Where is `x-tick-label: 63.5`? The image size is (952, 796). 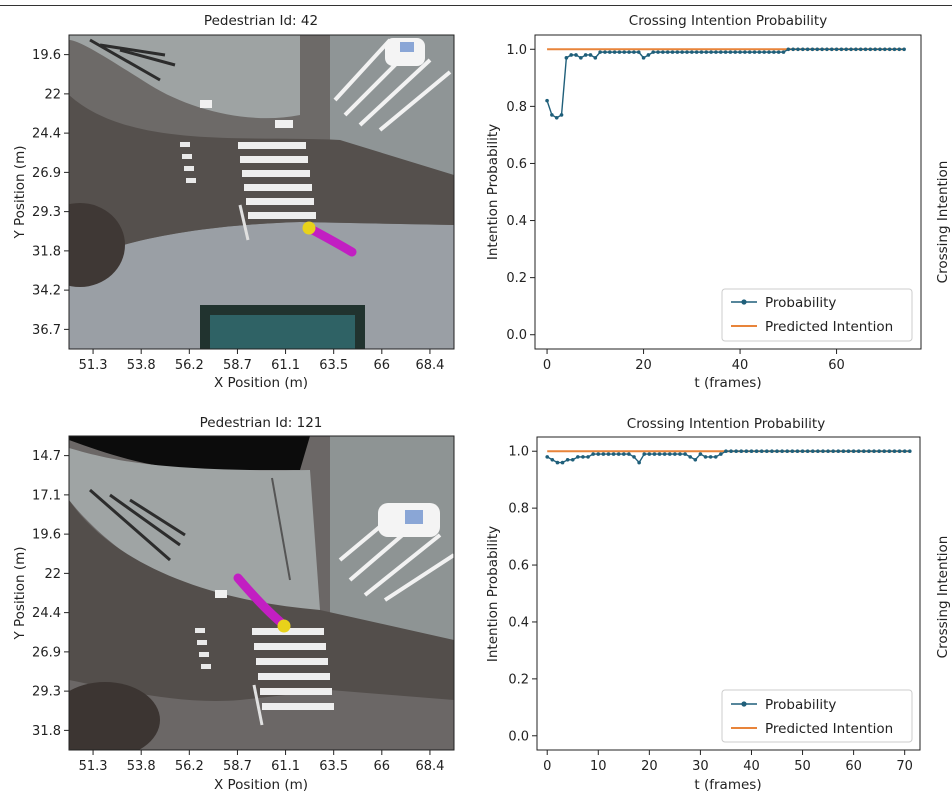 x-tick-label: 63.5 is located at coordinates (333, 365).